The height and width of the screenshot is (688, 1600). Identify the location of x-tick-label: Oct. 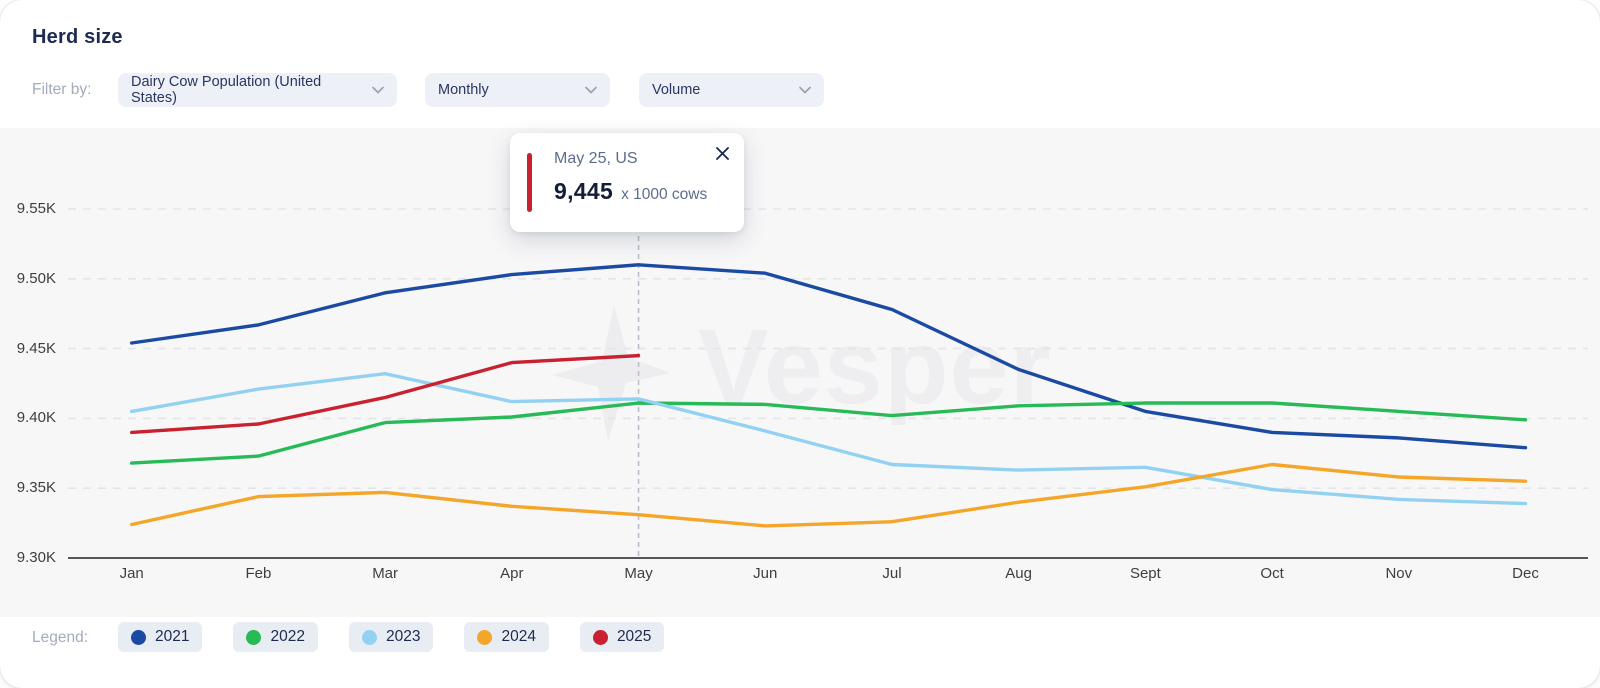
(1272, 573).